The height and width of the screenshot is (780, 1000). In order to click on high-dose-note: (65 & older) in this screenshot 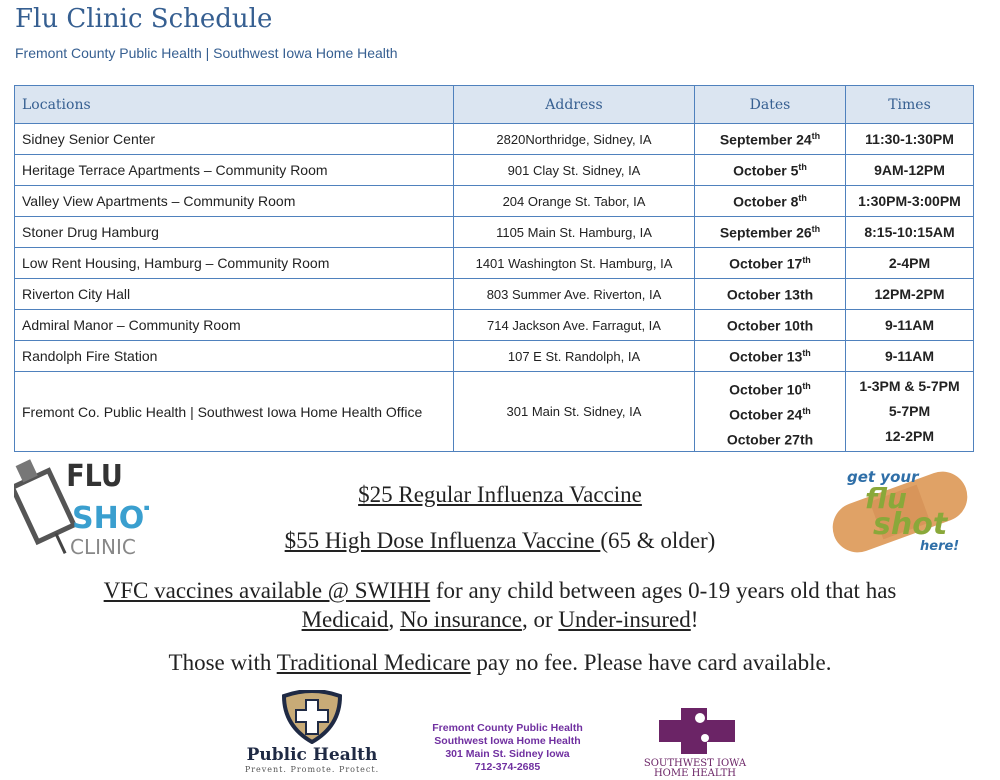, I will do `click(658, 540)`.